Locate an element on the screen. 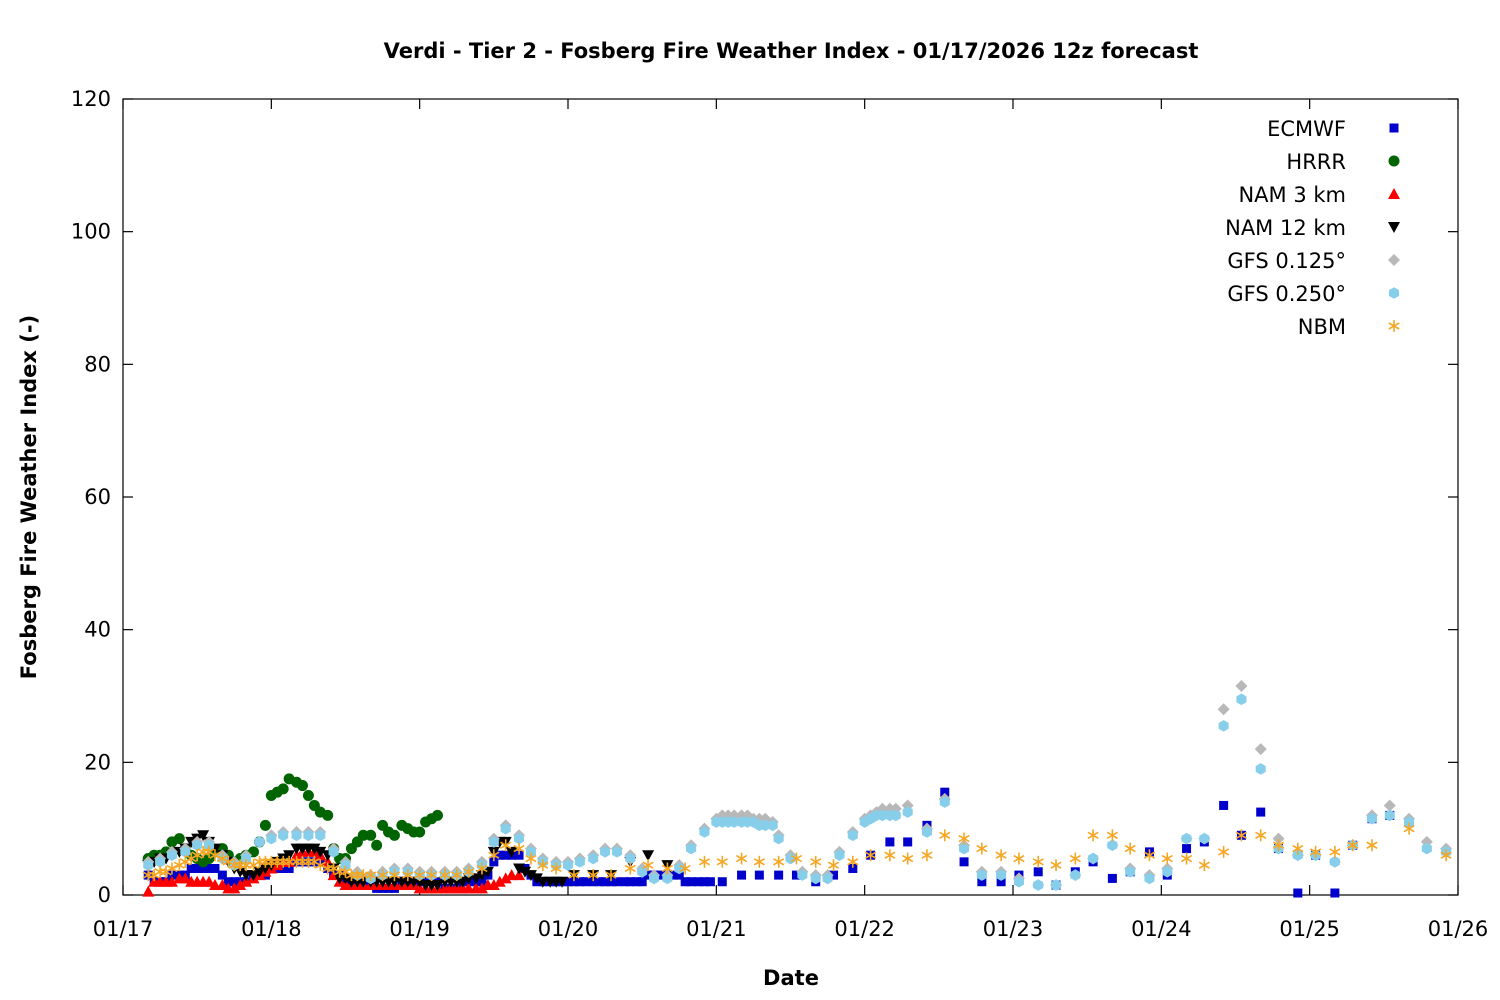 The image size is (1500, 1000). legend-label: HRRR is located at coordinates (1316, 162).